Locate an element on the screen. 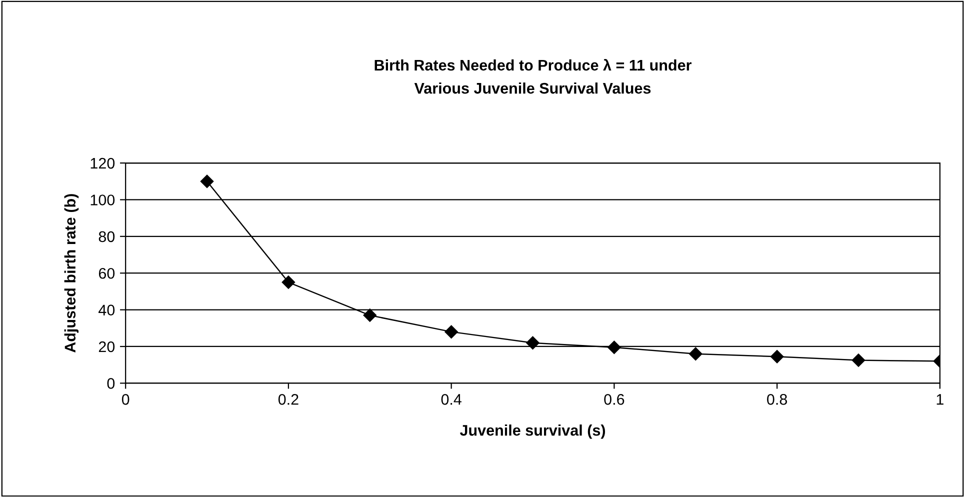 The height and width of the screenshot is (497, 966). x-tick-label: 0 is located at coordinates (126, 399).